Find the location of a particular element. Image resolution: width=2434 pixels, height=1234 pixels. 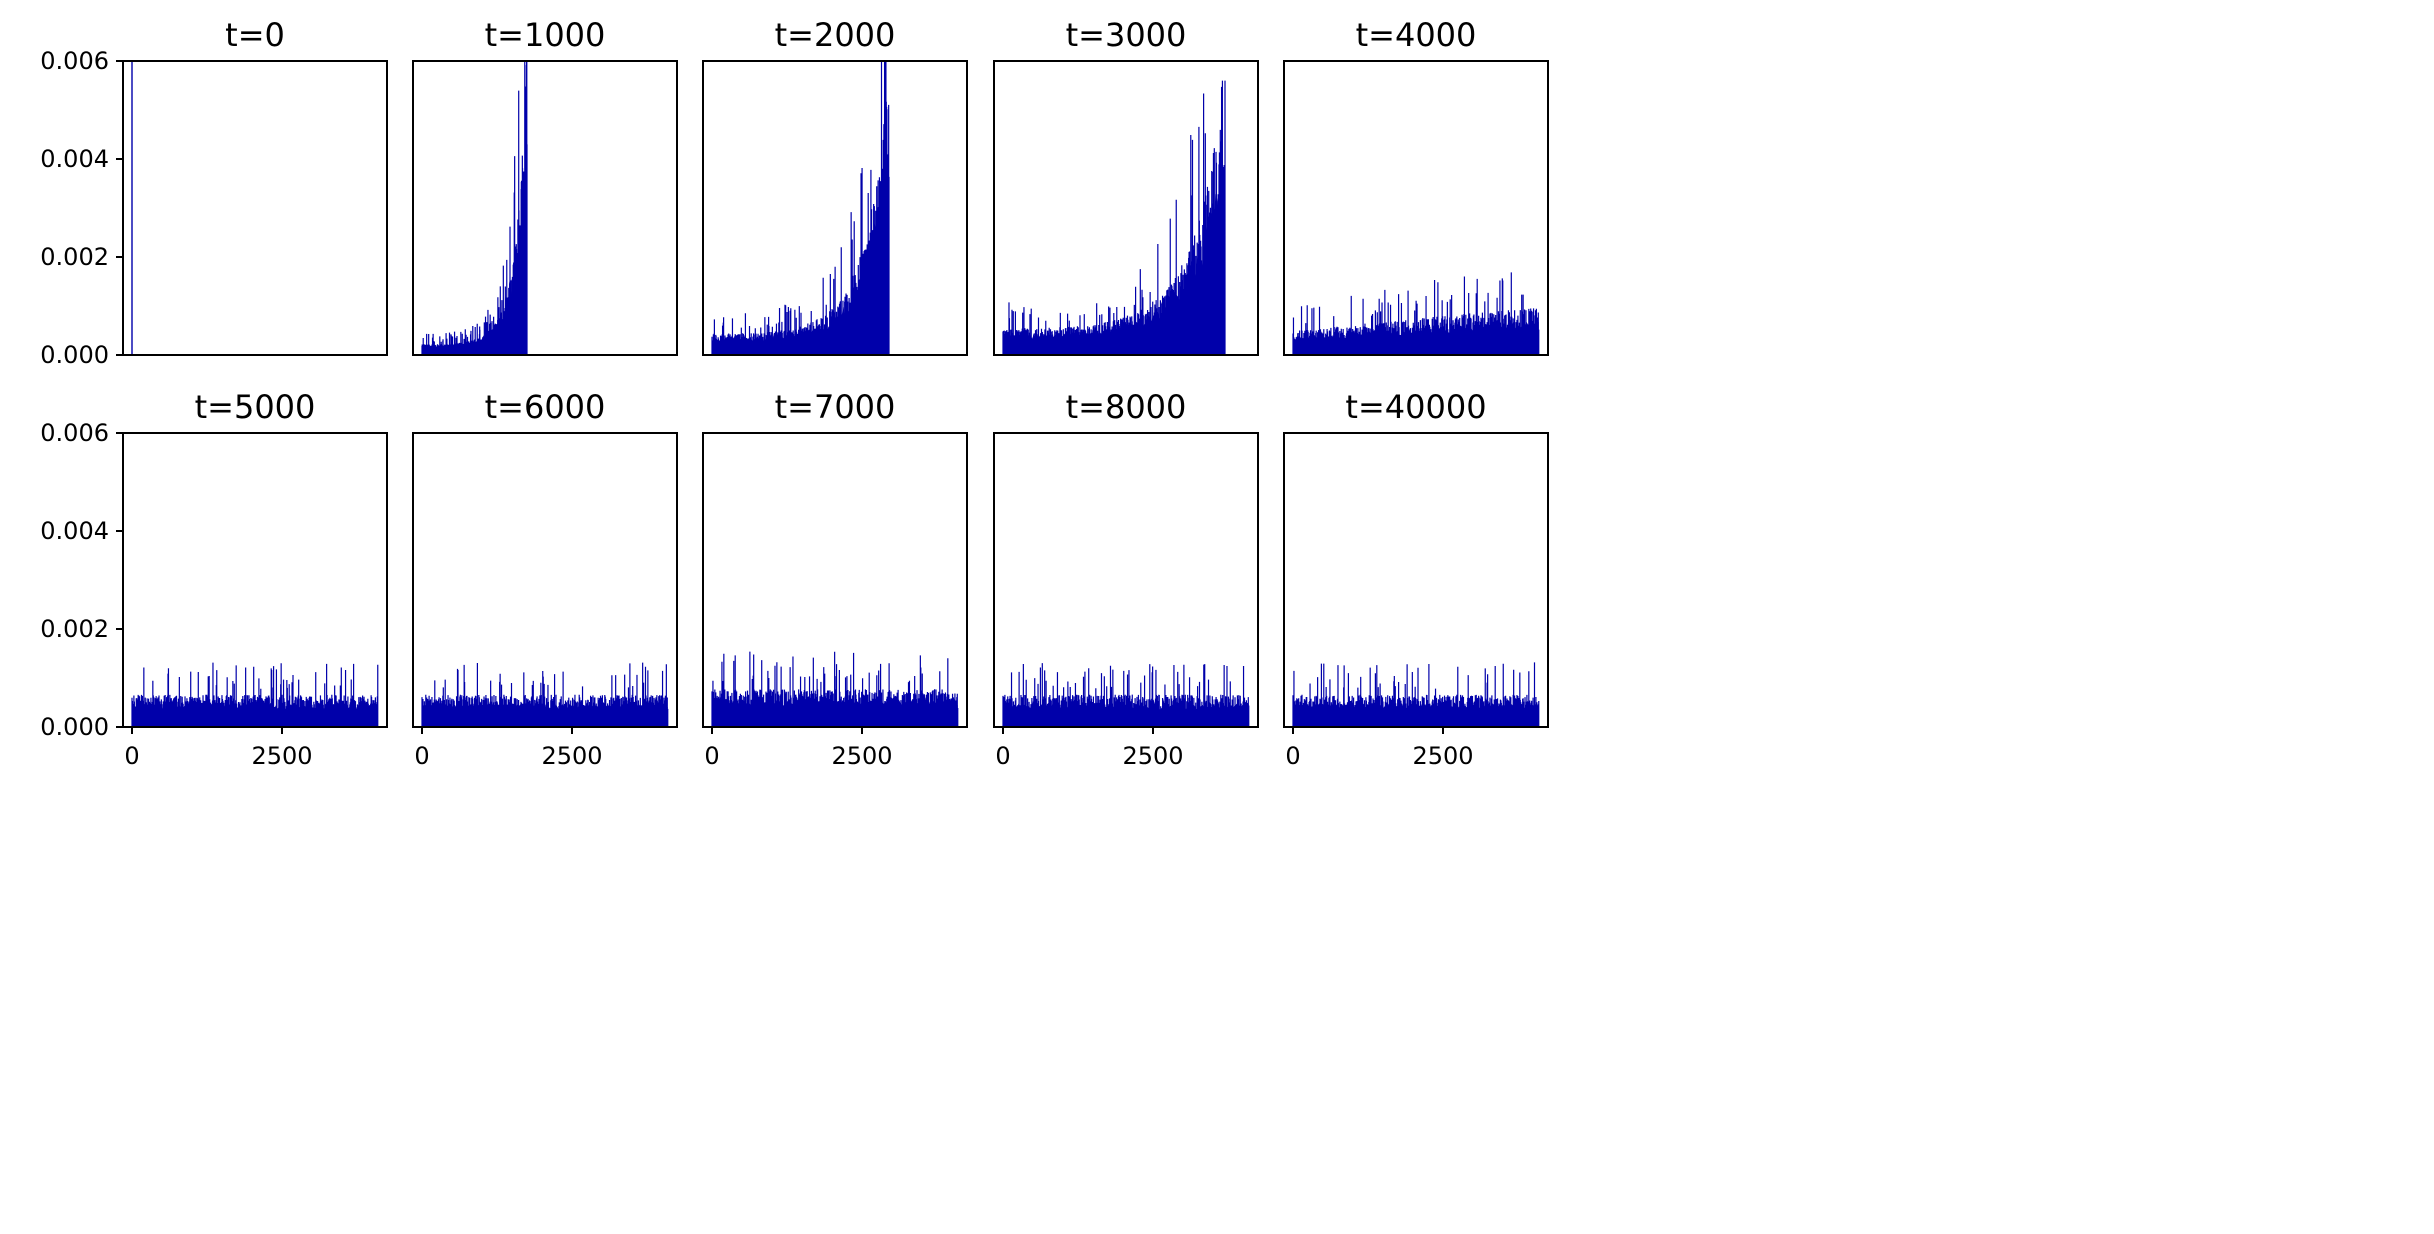

subplot-7: t=6000 0 2500 is located at coordinates (545, 579).